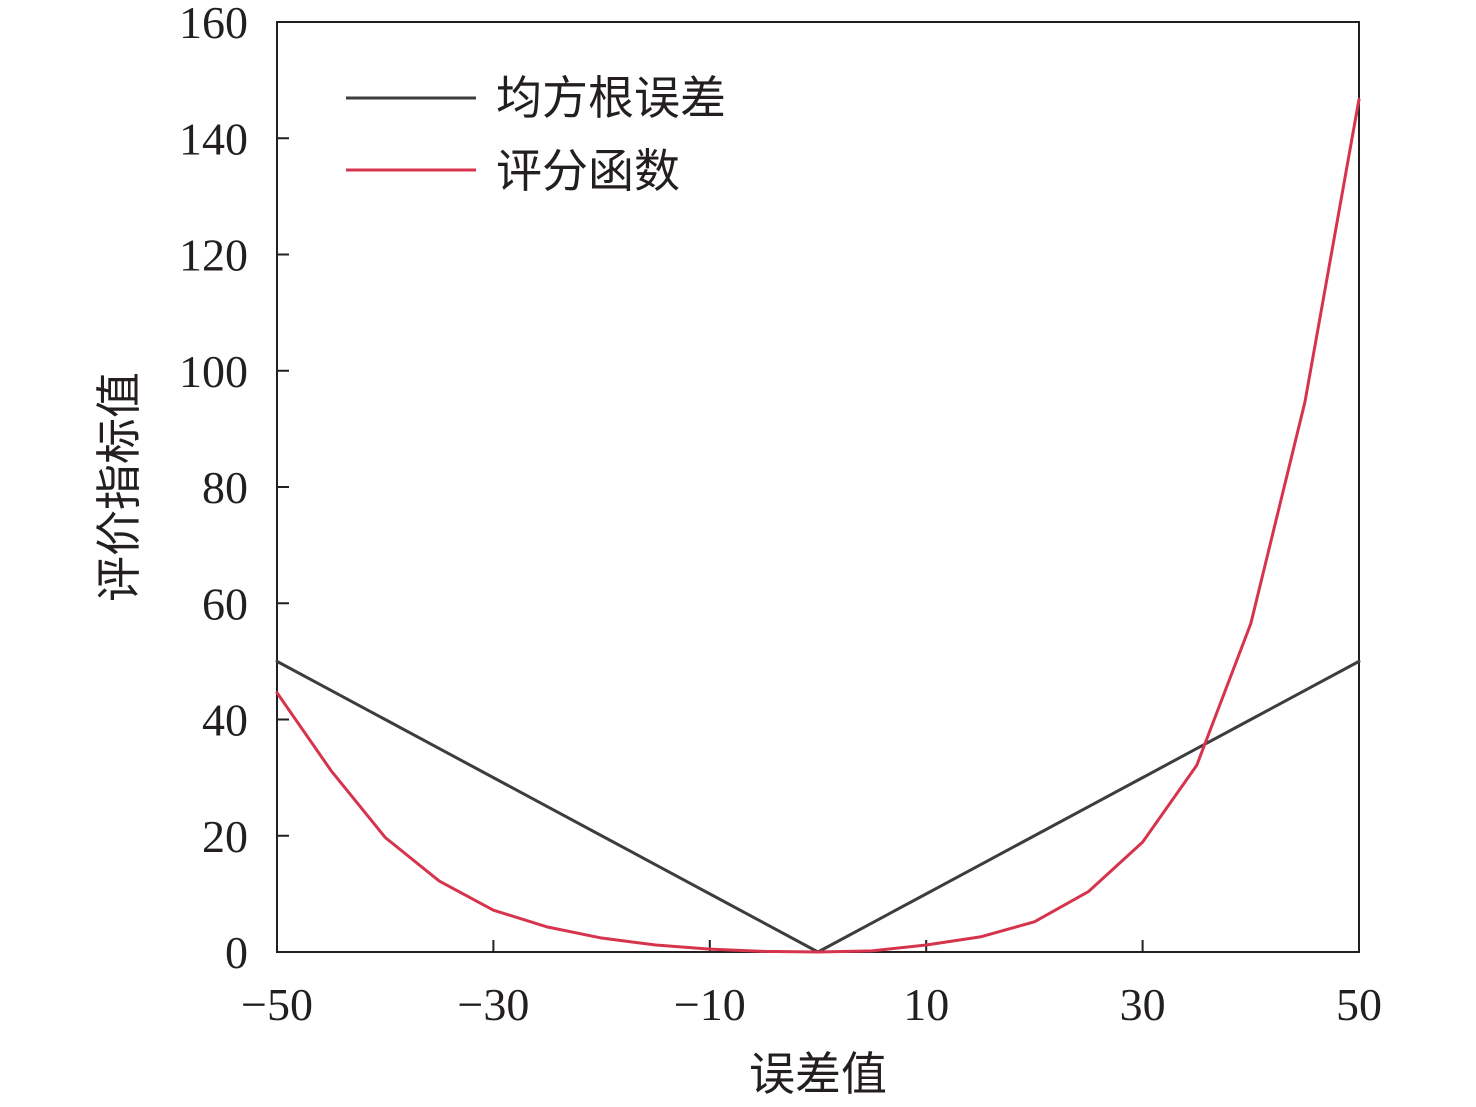 The width and height of the screenshot is (1476, 1107). What do you see at coordinates (818, 1074) in the screenshot?
I see `x-axis-title: 误差值` at bounding box center [818, 1074].